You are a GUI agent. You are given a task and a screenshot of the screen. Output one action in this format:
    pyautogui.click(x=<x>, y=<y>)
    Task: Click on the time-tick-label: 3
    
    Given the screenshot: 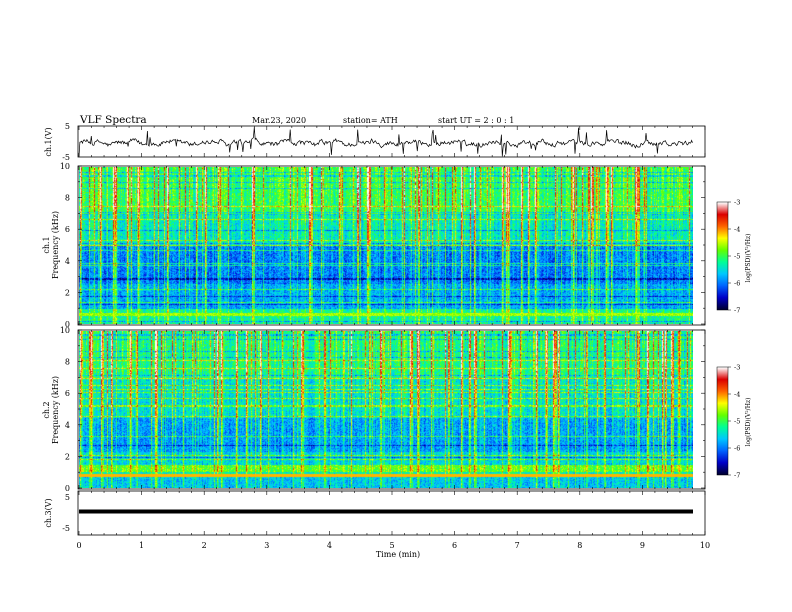 What is the action you would take?
    pyautogui.click(x=266, y=545)
    